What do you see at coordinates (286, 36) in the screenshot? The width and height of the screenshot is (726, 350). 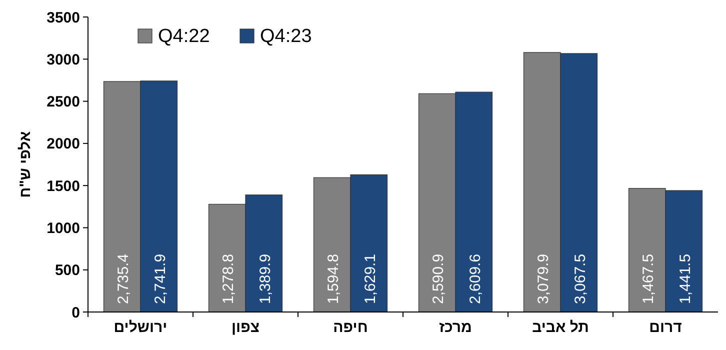 I see `legend-label: Q4:23` at bounding box center [286, 36].